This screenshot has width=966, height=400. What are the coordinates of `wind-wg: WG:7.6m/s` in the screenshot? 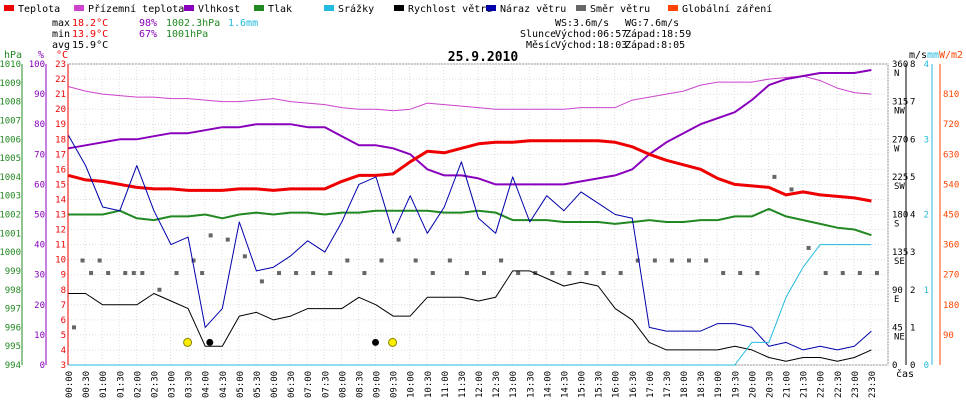 It's located at (652, 23).